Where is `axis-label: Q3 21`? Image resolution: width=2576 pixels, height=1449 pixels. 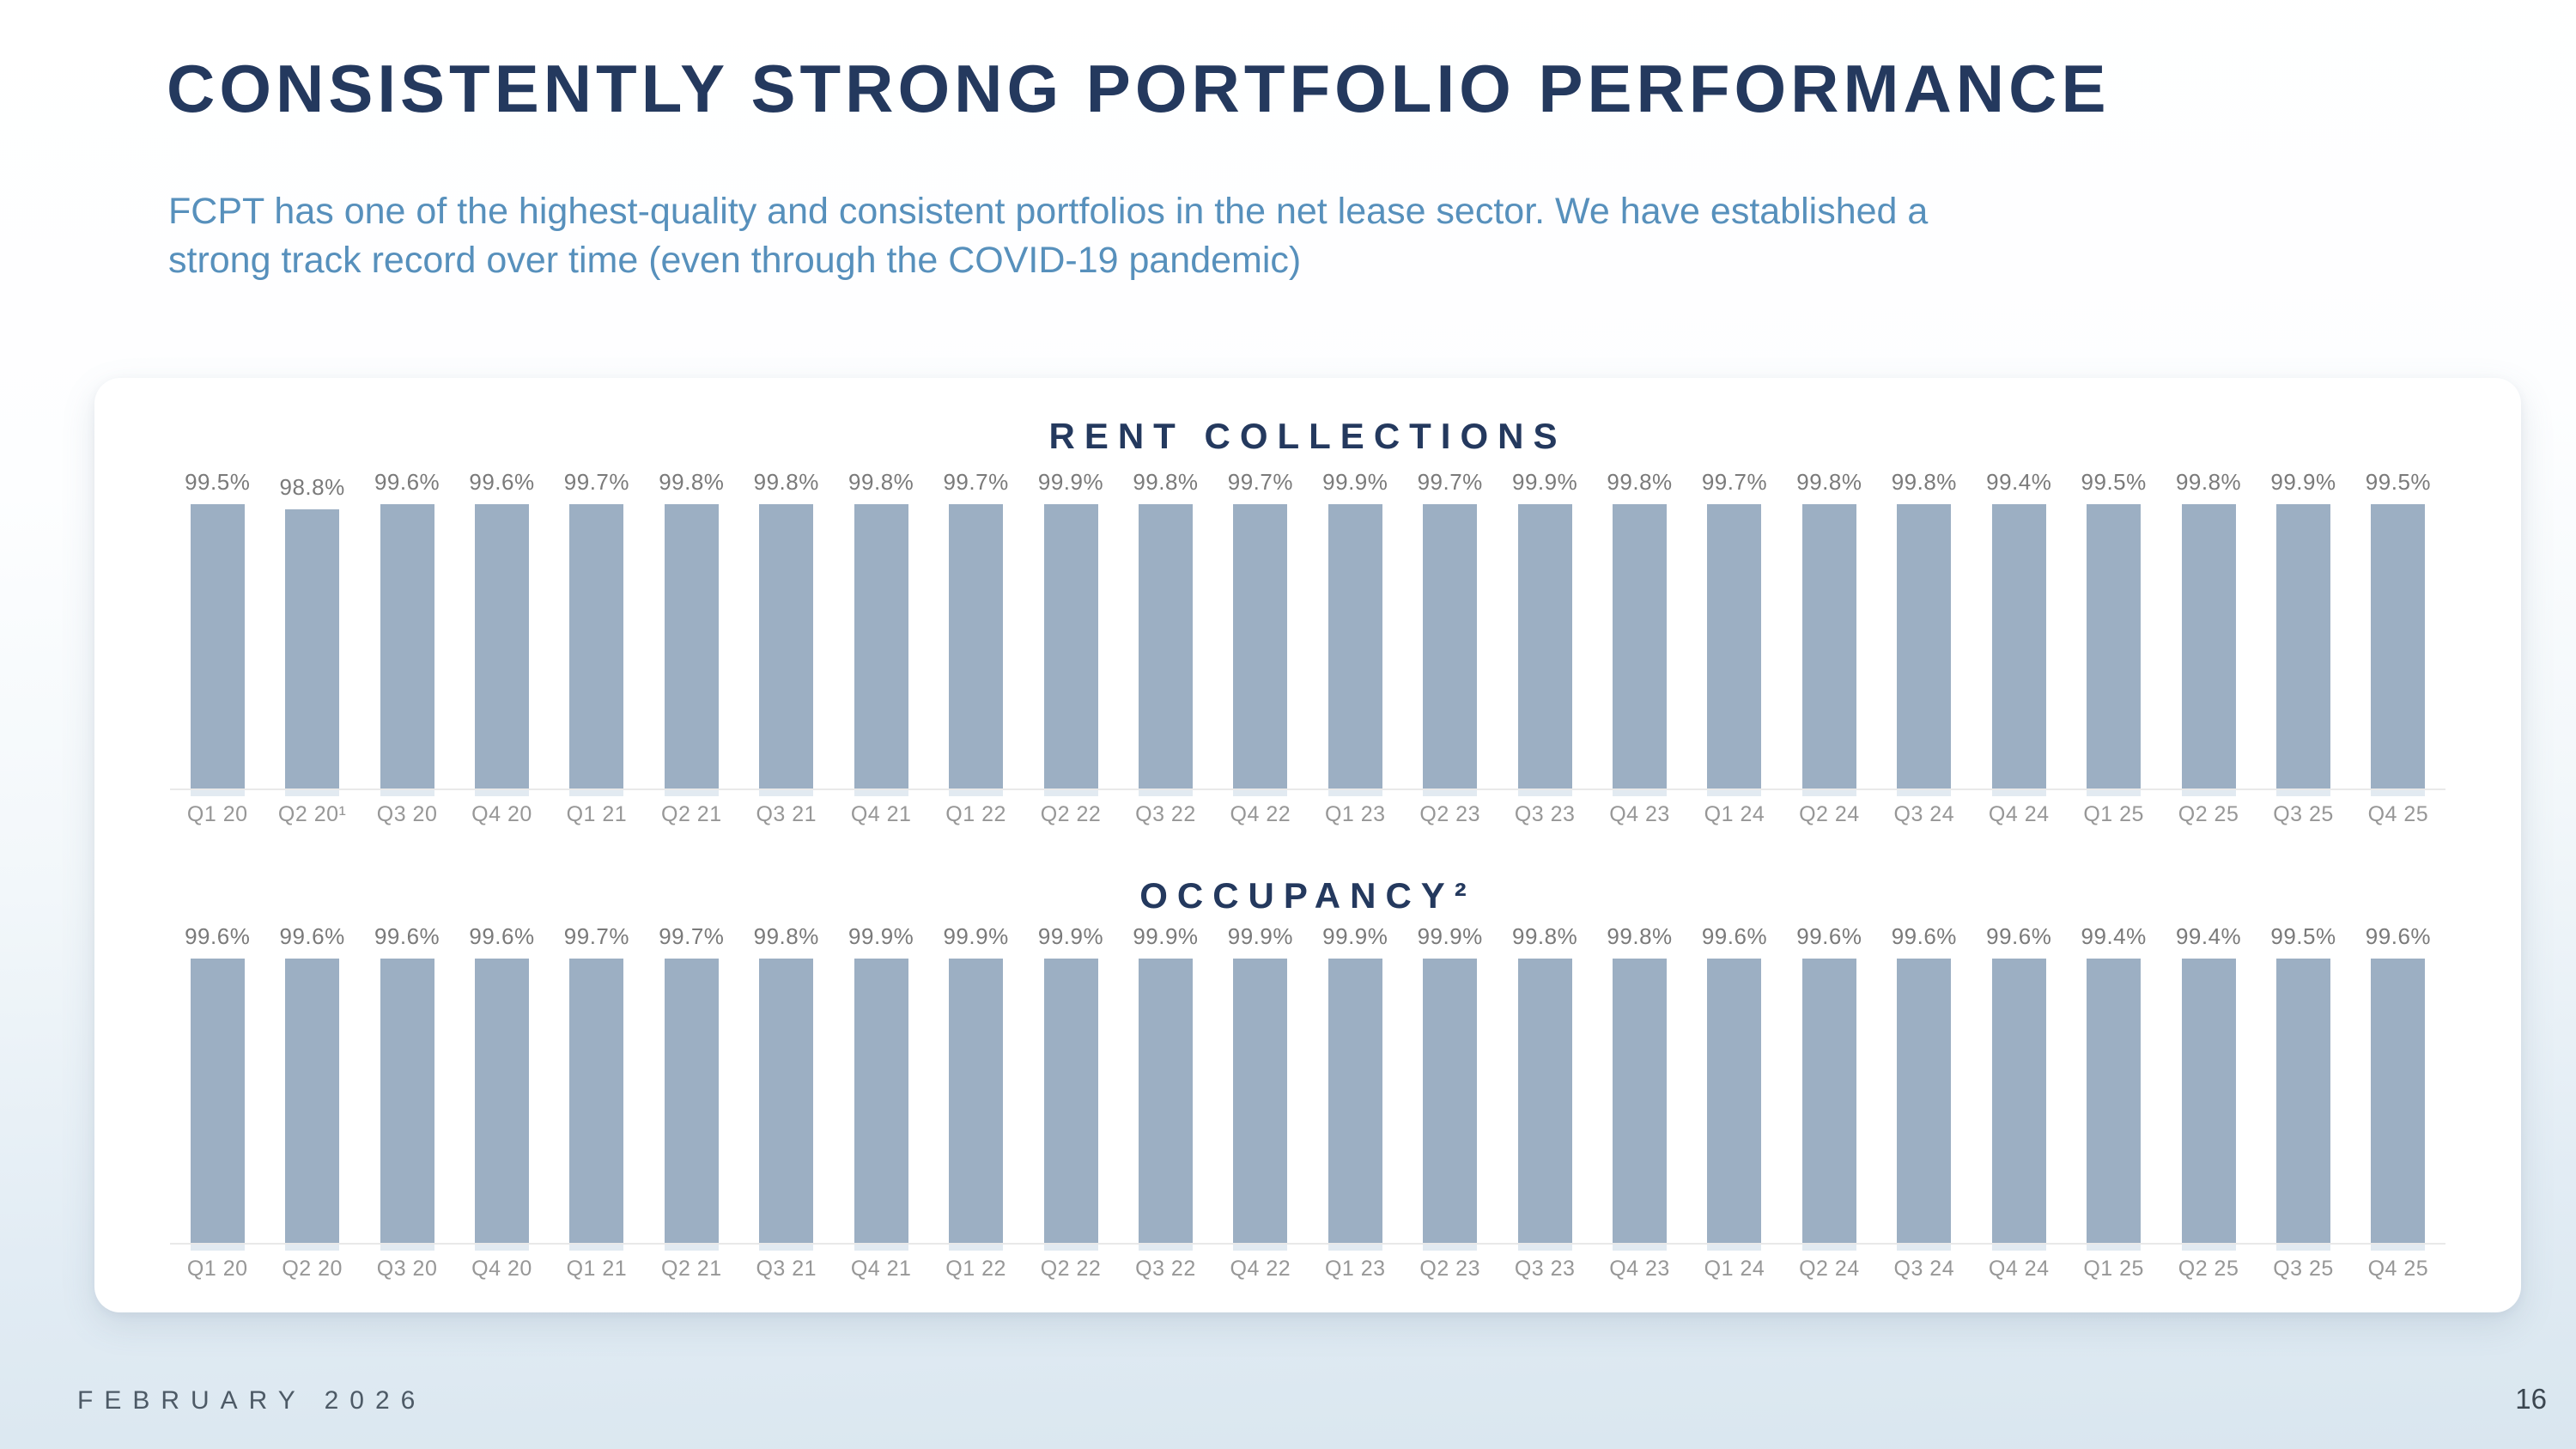
axis-label: Q3 21 is located at coordinates (786, 814).